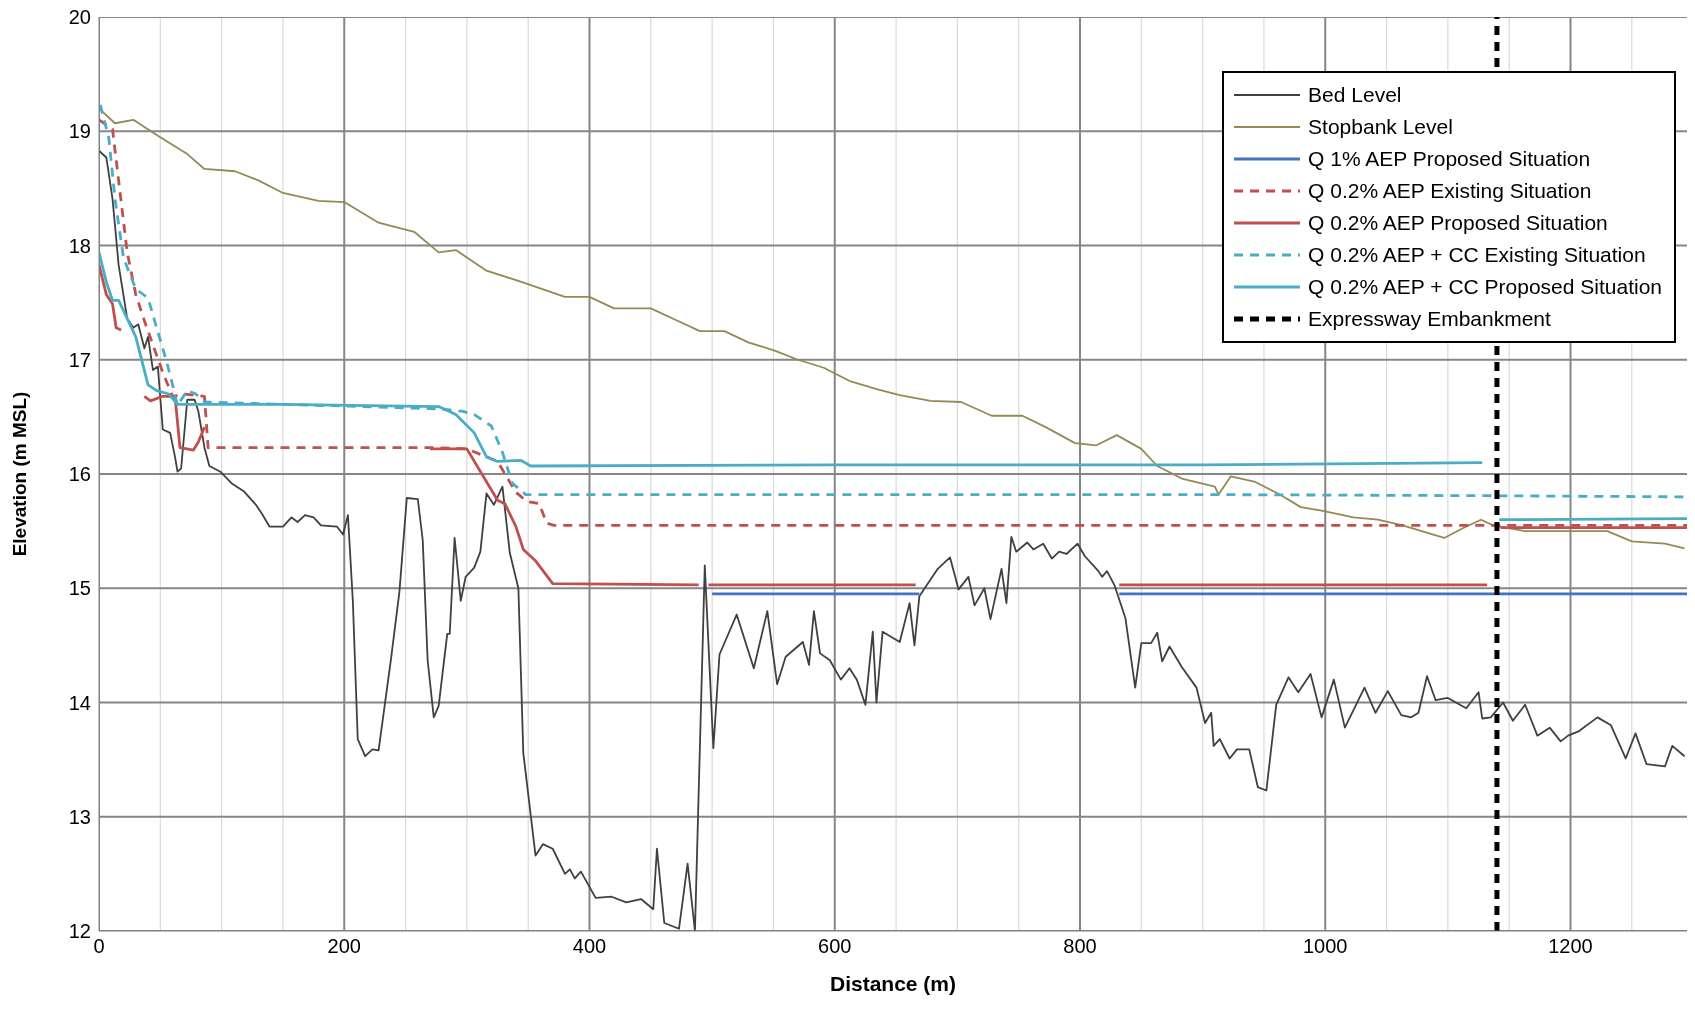  Describe the element at coordinates (79, 816) in the screenshot. I see `y-tick-label: 13` at that location.